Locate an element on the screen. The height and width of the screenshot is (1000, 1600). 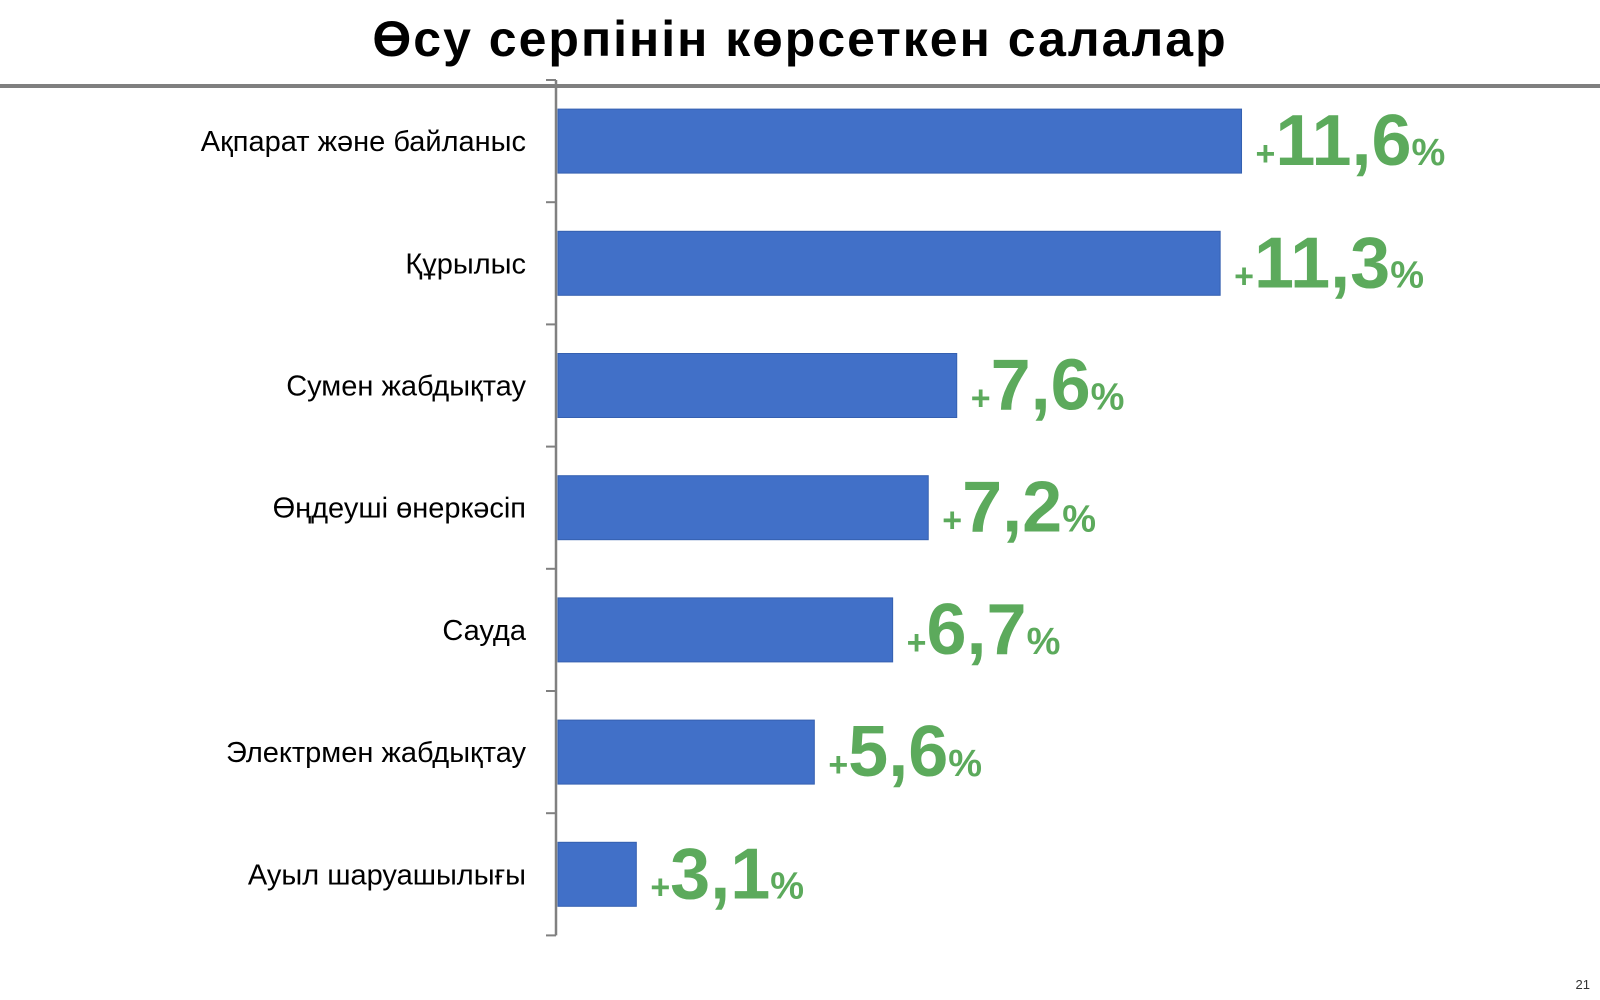
data-label: +11,6% is located at coordinates (1351, 141).